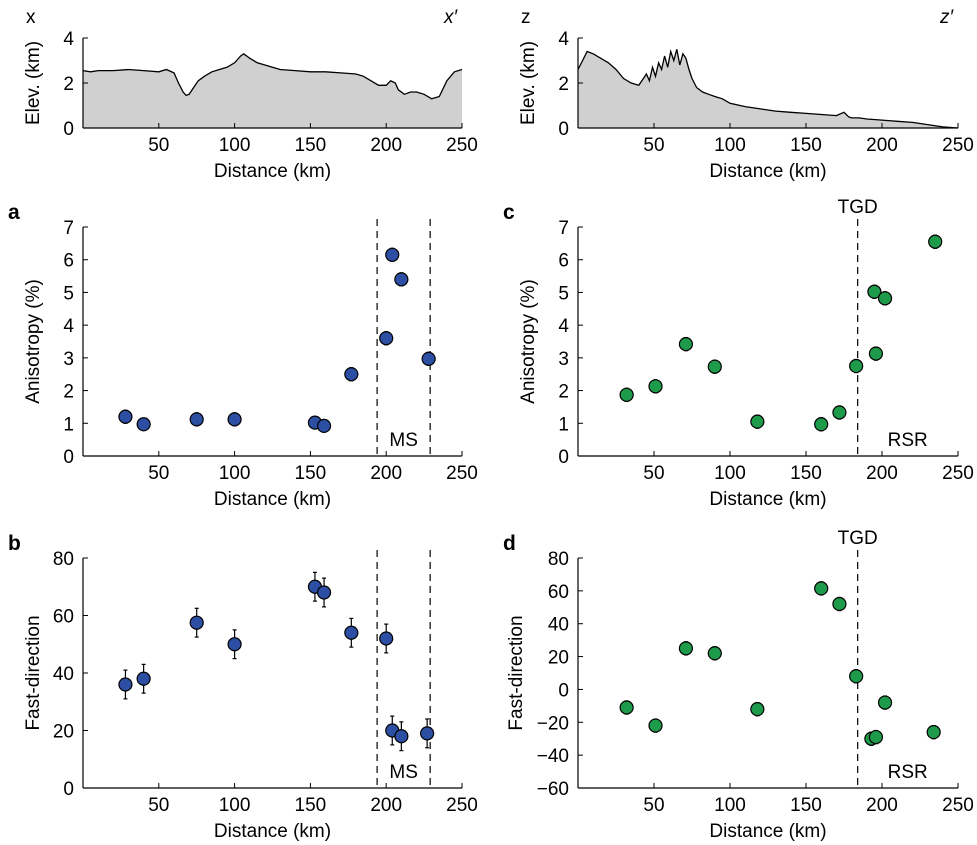 The image size is (977, 845). I want to click on y-tick-label: 20, so click(558, 658).